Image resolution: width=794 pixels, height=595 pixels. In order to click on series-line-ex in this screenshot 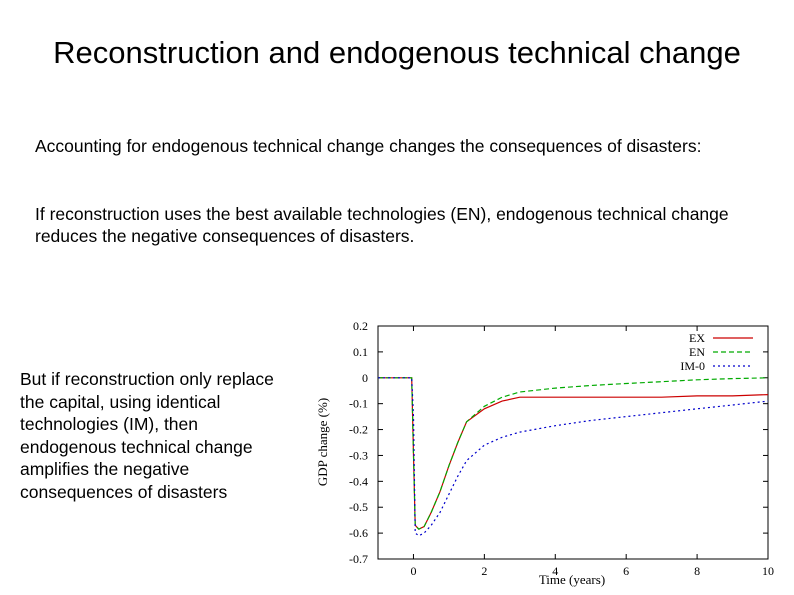, I will do `click(573, 453)`.